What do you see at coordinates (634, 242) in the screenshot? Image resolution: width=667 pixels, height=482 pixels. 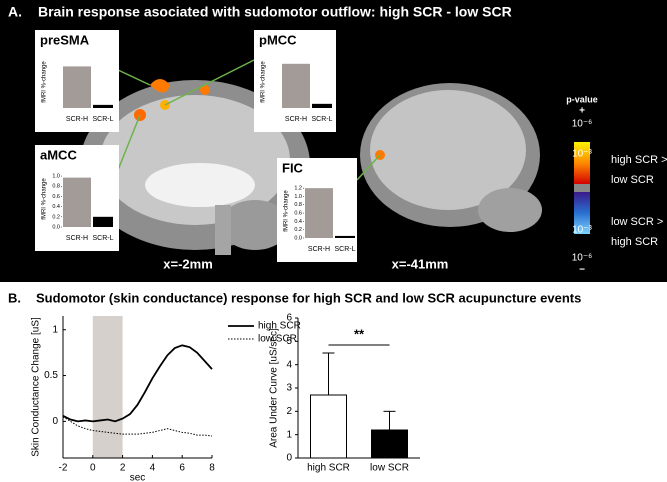 I see `colorbar-note: high SCR` at bounding box center [634, 242].